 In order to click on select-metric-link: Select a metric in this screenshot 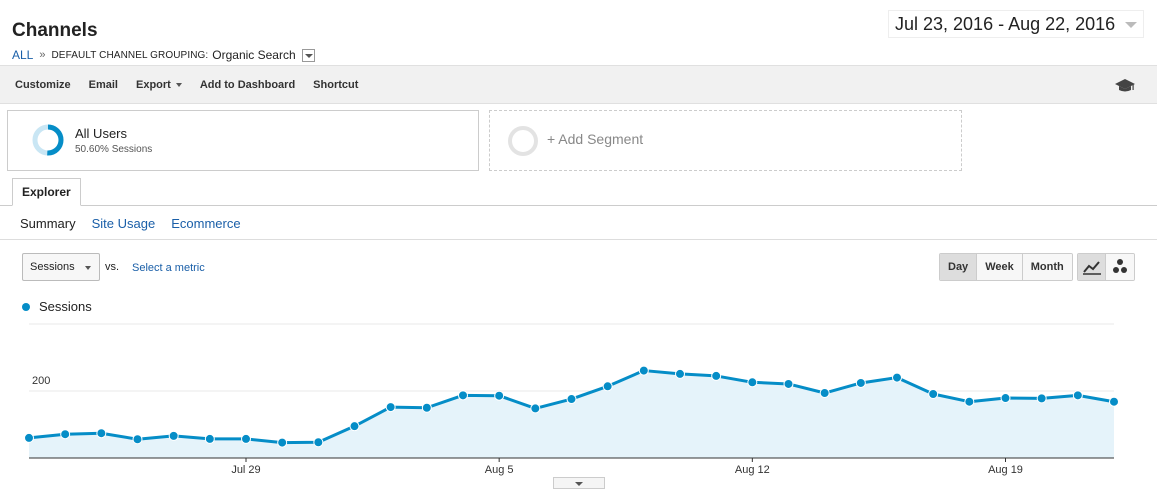, I will do `click(168, 268)`.